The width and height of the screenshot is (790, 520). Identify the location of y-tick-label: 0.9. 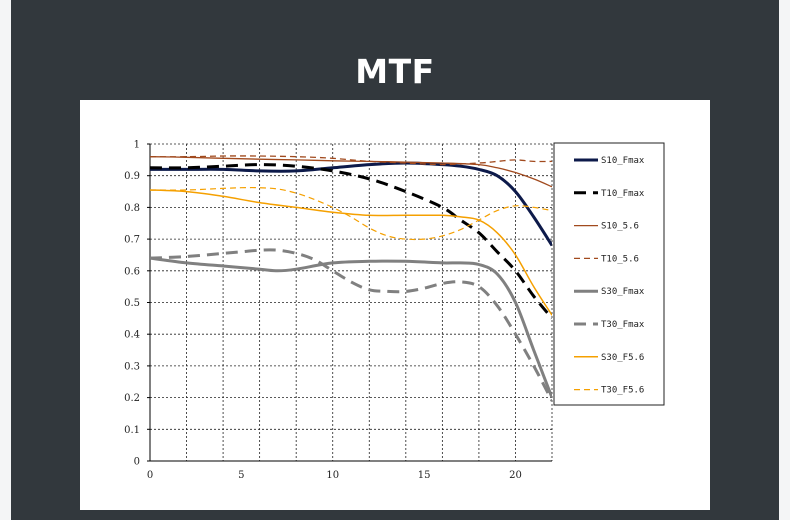
(132, 176).